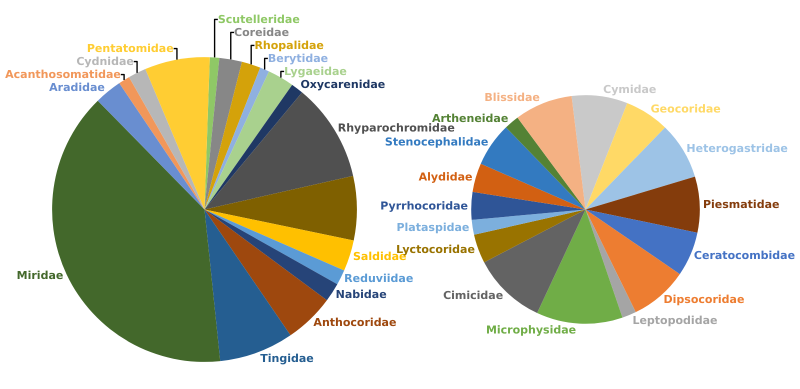 The width and height of the screenshot is (800, 389). I want to click on slice-label: Heterogastridae, so click(737, 148).